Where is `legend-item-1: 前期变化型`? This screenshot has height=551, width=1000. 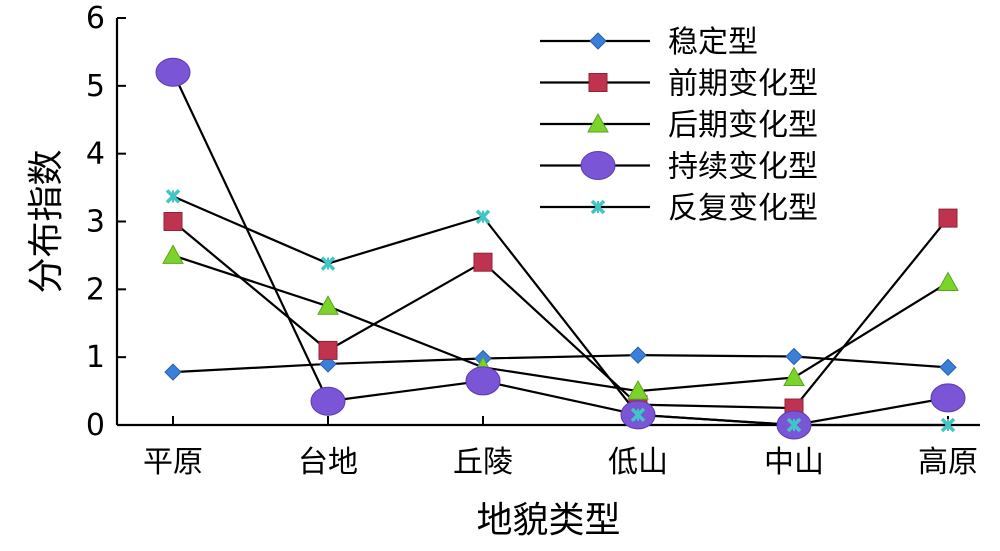 legend-item-1: 前期变化型 is located at coordinates (679, 84).